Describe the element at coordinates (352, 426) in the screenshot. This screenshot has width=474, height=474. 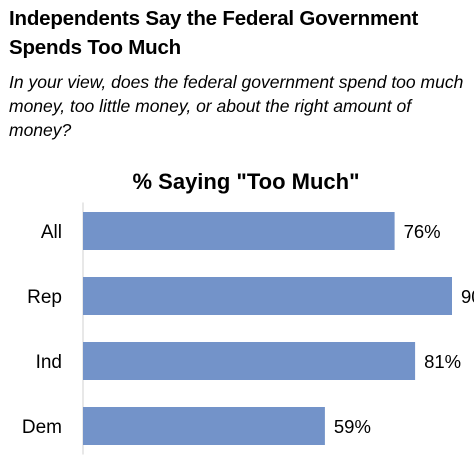
I see `value-label-dem: 59%` at that location.